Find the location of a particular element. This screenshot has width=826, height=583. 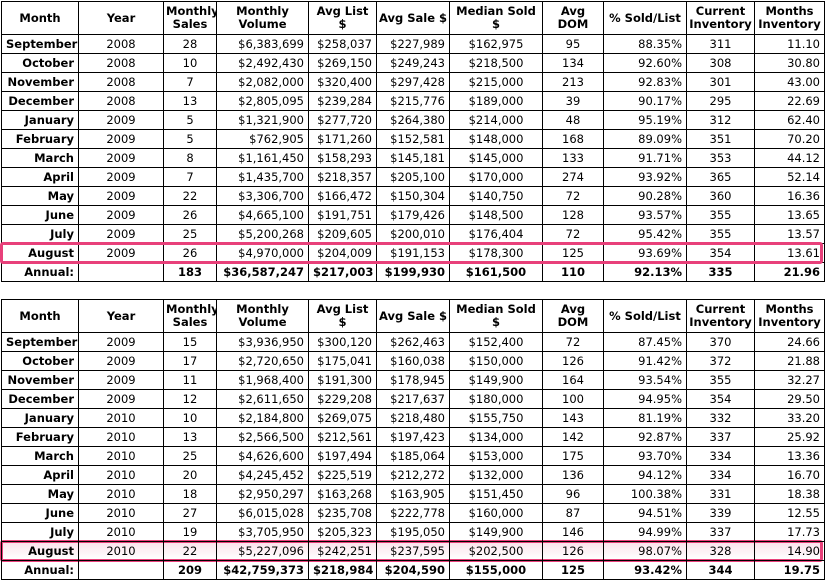

table-cell: 96 is located at coordinates (573, 494).